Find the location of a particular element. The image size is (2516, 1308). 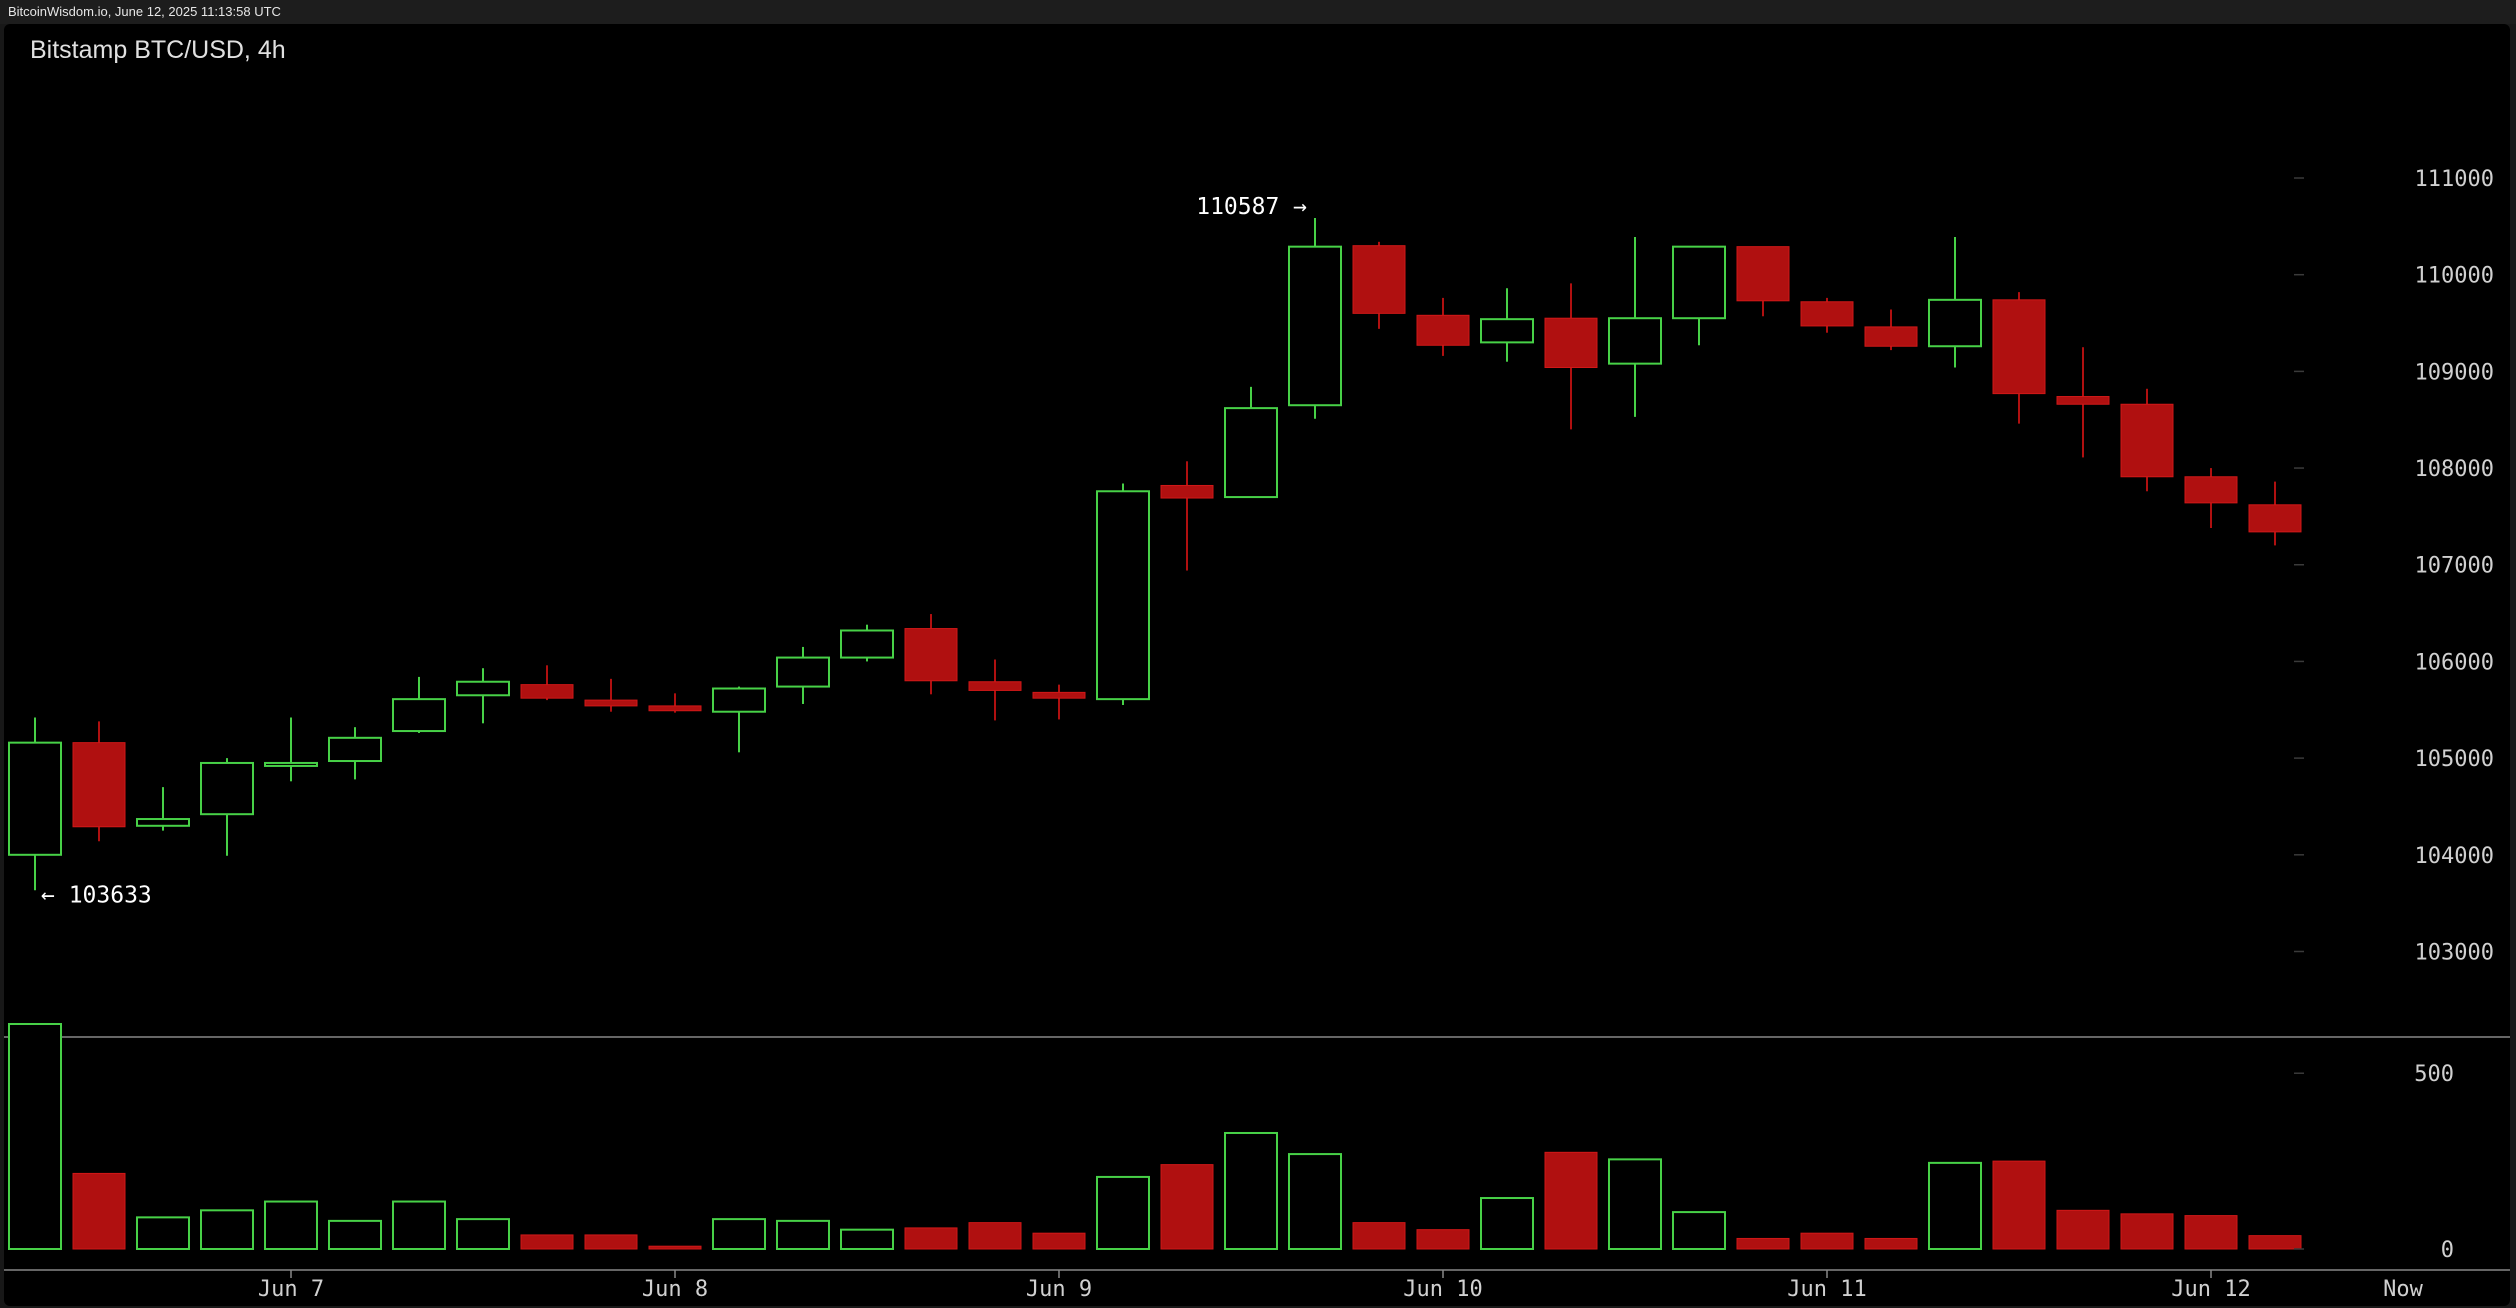

x-tick-label: Jun 10 is located at coordinates (1442, 1289).